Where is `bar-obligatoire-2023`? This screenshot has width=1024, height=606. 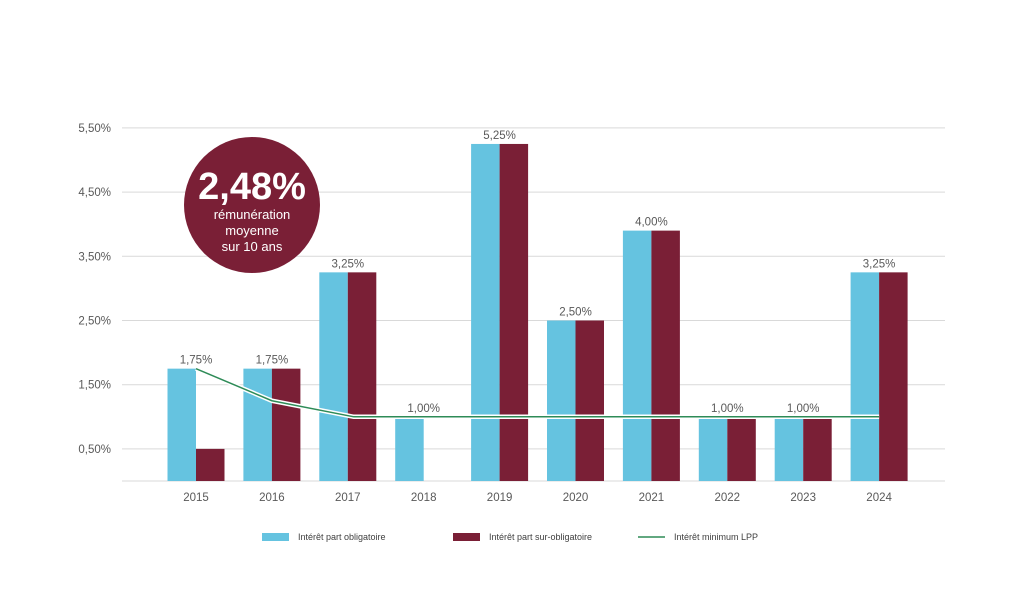
bar-obligatoire-2023 is located at coordinates (789, 448).